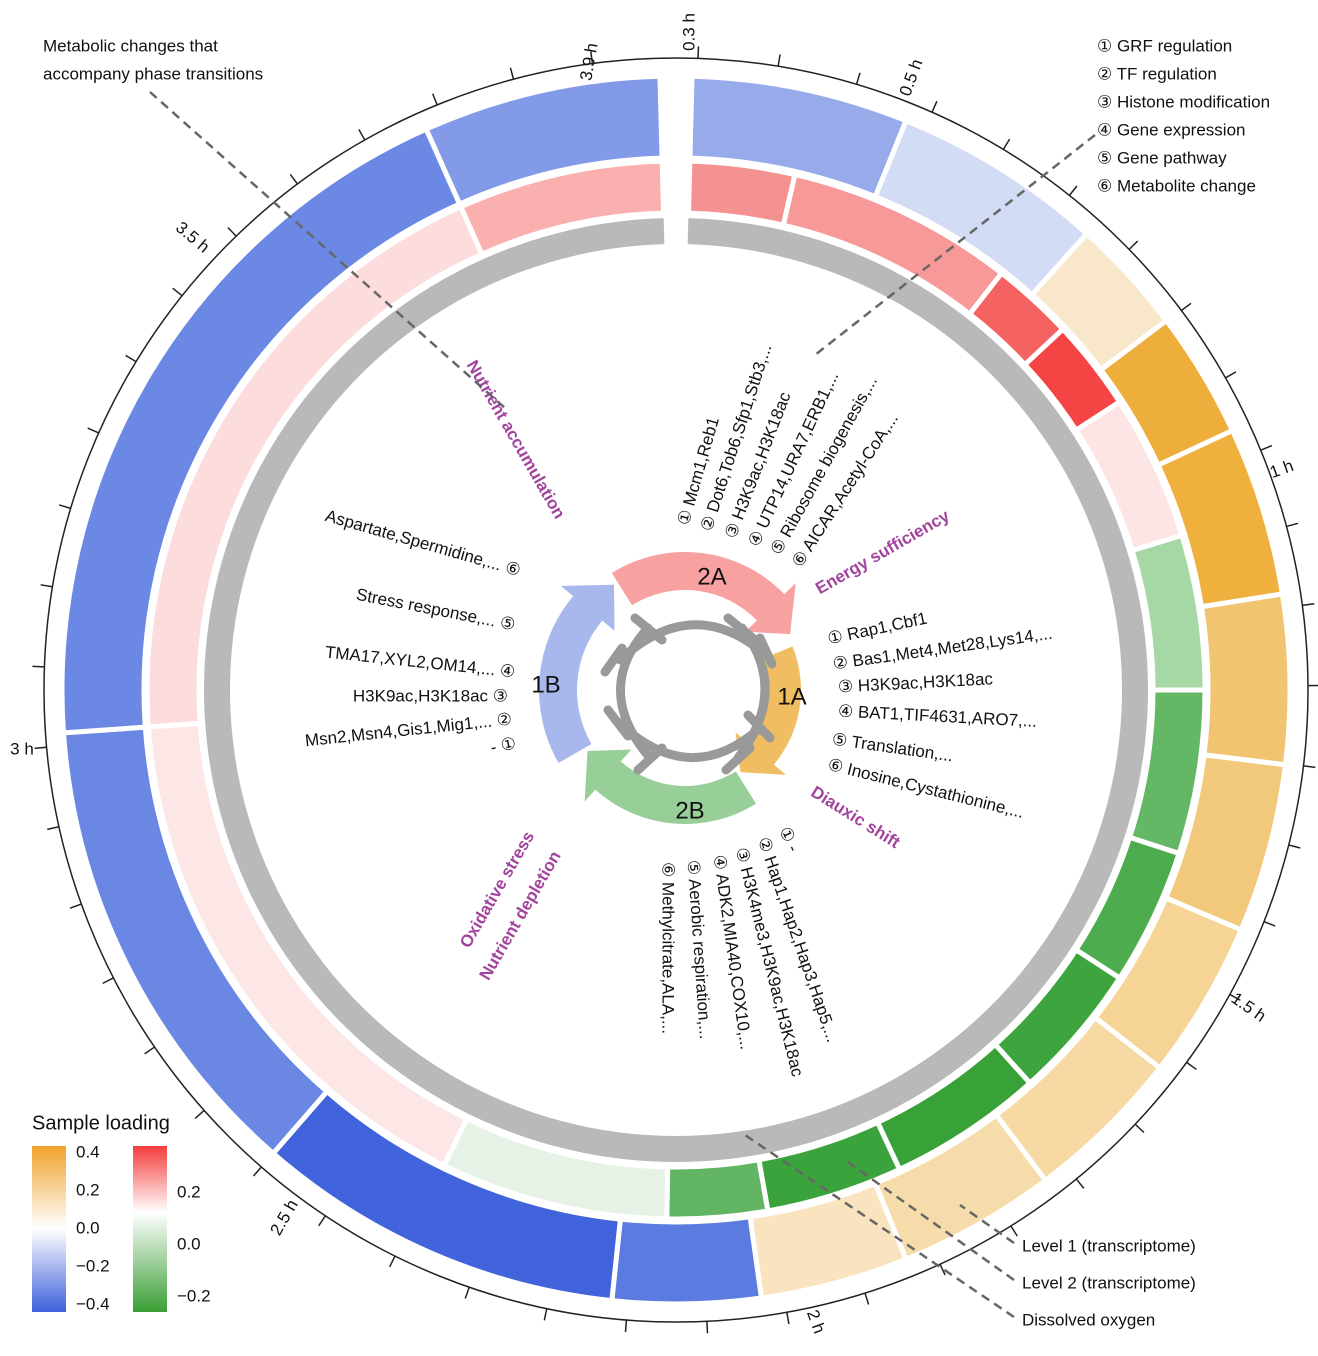  I want to click on module-label: 1A, so click(791, 696).